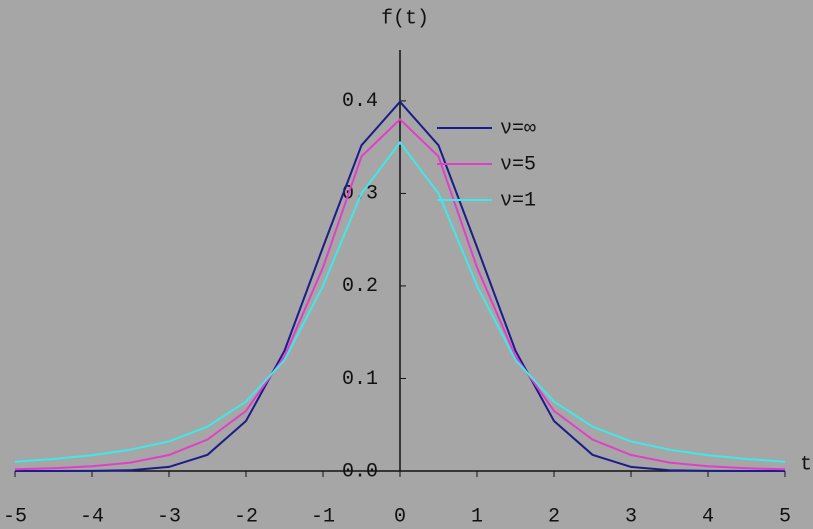 Image resolution: width=813 pixels, height=529 pixels. I want to click on x-tick-label: -3, so click(169, 516).